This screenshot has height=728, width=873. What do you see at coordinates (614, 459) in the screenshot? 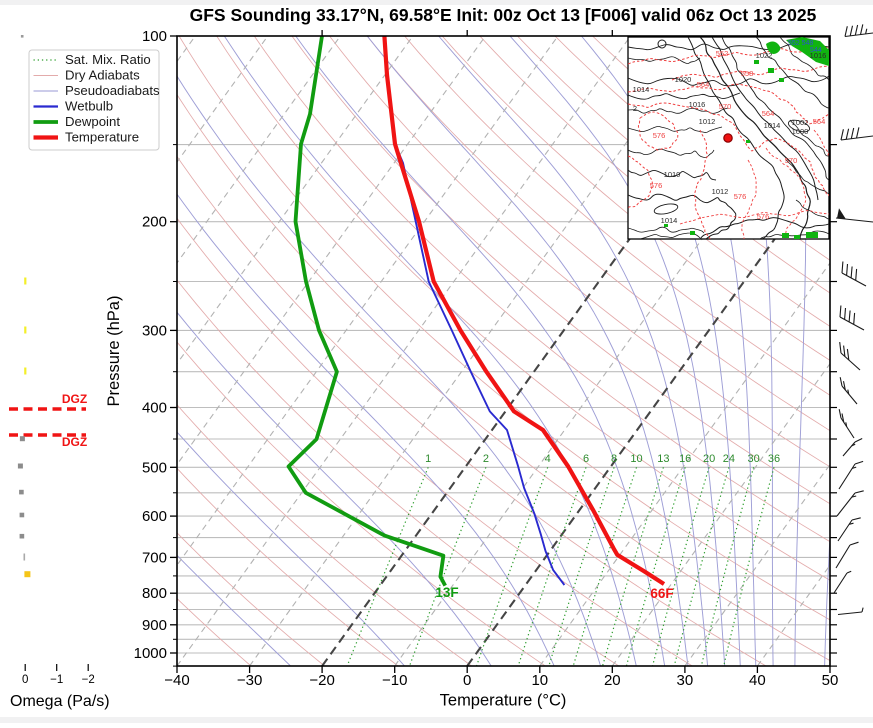
I see `svg-text: 8` at bounding box center [614, 459].